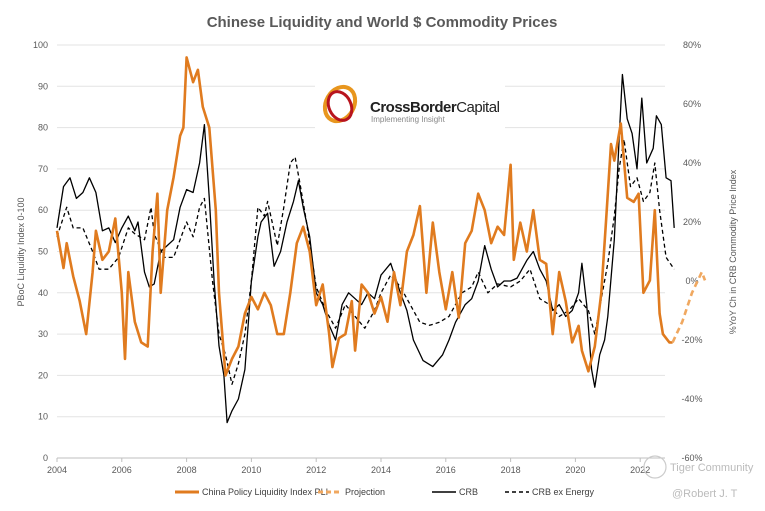  I want to click on left-tick-label: 20, so click(43, 375).